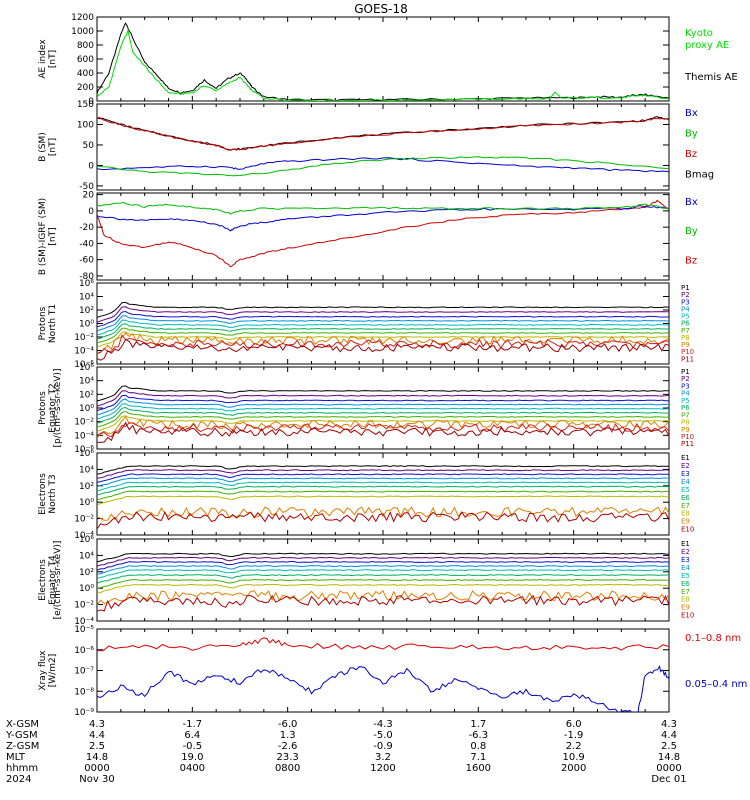  I want to click on orbit-value: 7.1, so click(478, 757).